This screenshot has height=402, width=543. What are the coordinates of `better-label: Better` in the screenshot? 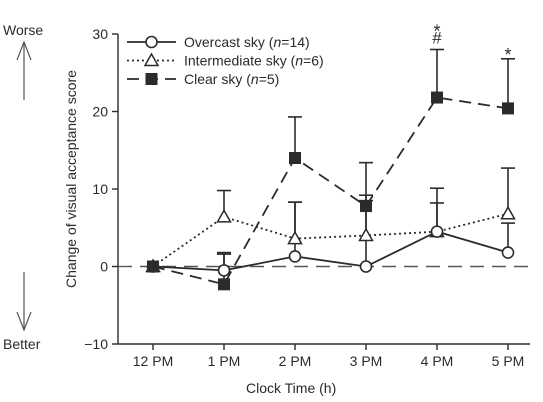 It's located at (22, 344).